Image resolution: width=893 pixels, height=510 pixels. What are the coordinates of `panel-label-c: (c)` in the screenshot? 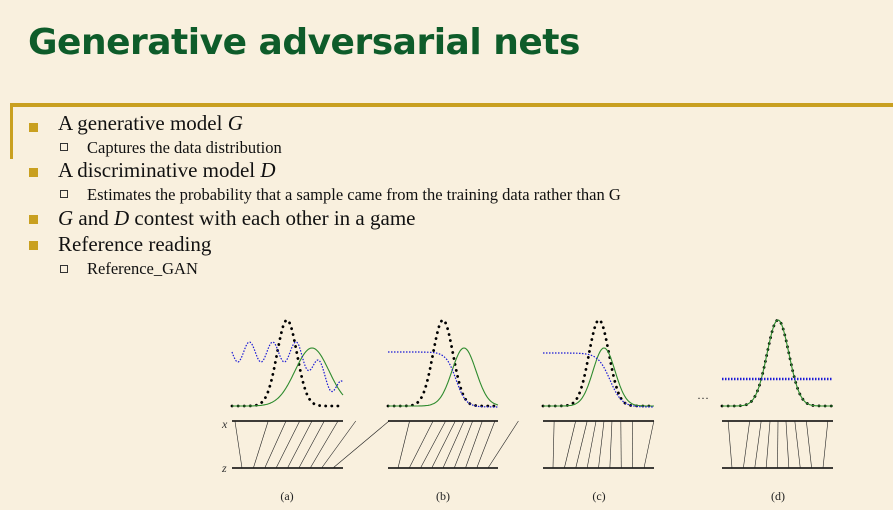 It's located at (598, 496).